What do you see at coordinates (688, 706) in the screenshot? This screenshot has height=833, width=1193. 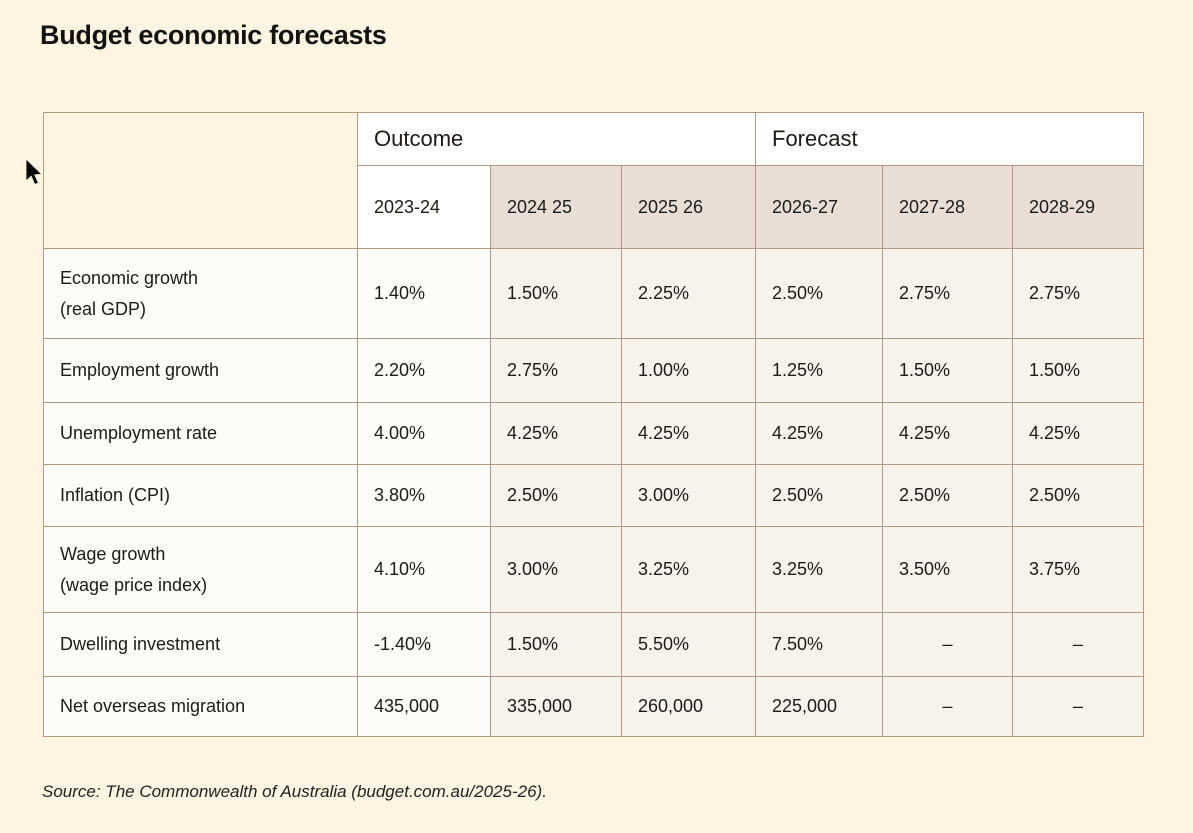 I see `cell-value: 260,000` at bounding box center [688, 706].